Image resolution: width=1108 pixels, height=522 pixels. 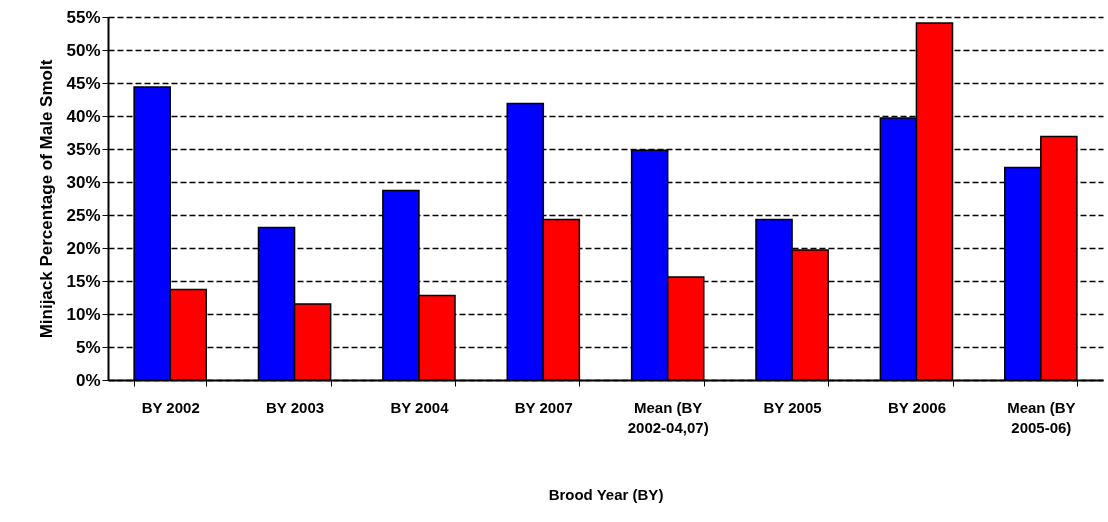 I want to click on y-tick-label: 25%, so click(x=83, y=215).